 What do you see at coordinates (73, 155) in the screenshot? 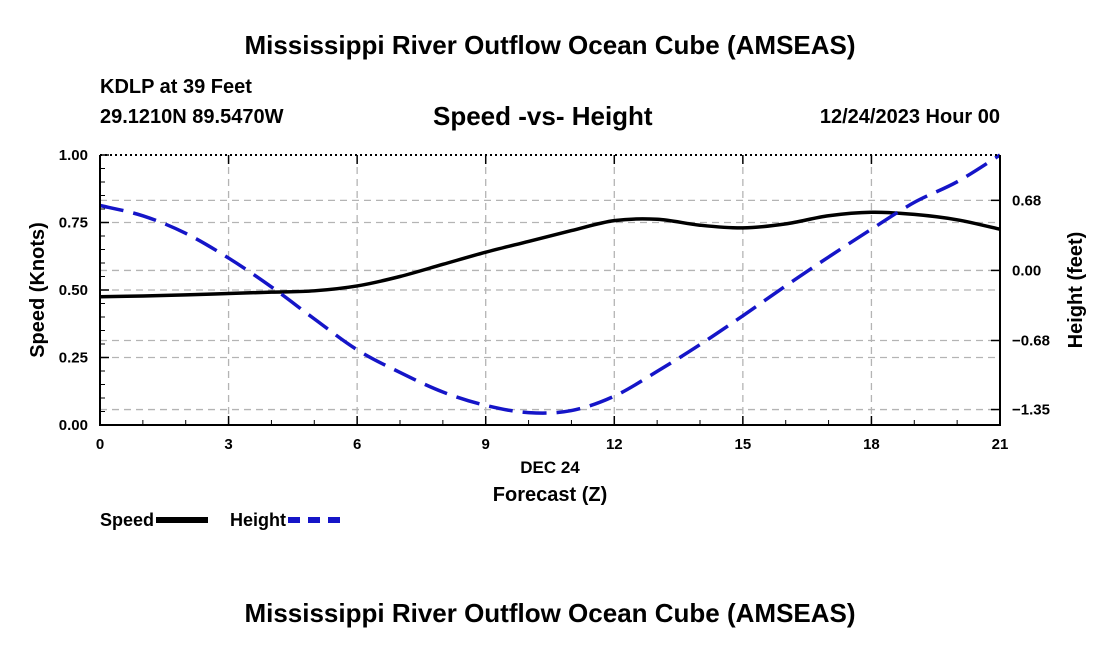
I see `y-tick-label: 1.00` at bounding box center [73, 155].